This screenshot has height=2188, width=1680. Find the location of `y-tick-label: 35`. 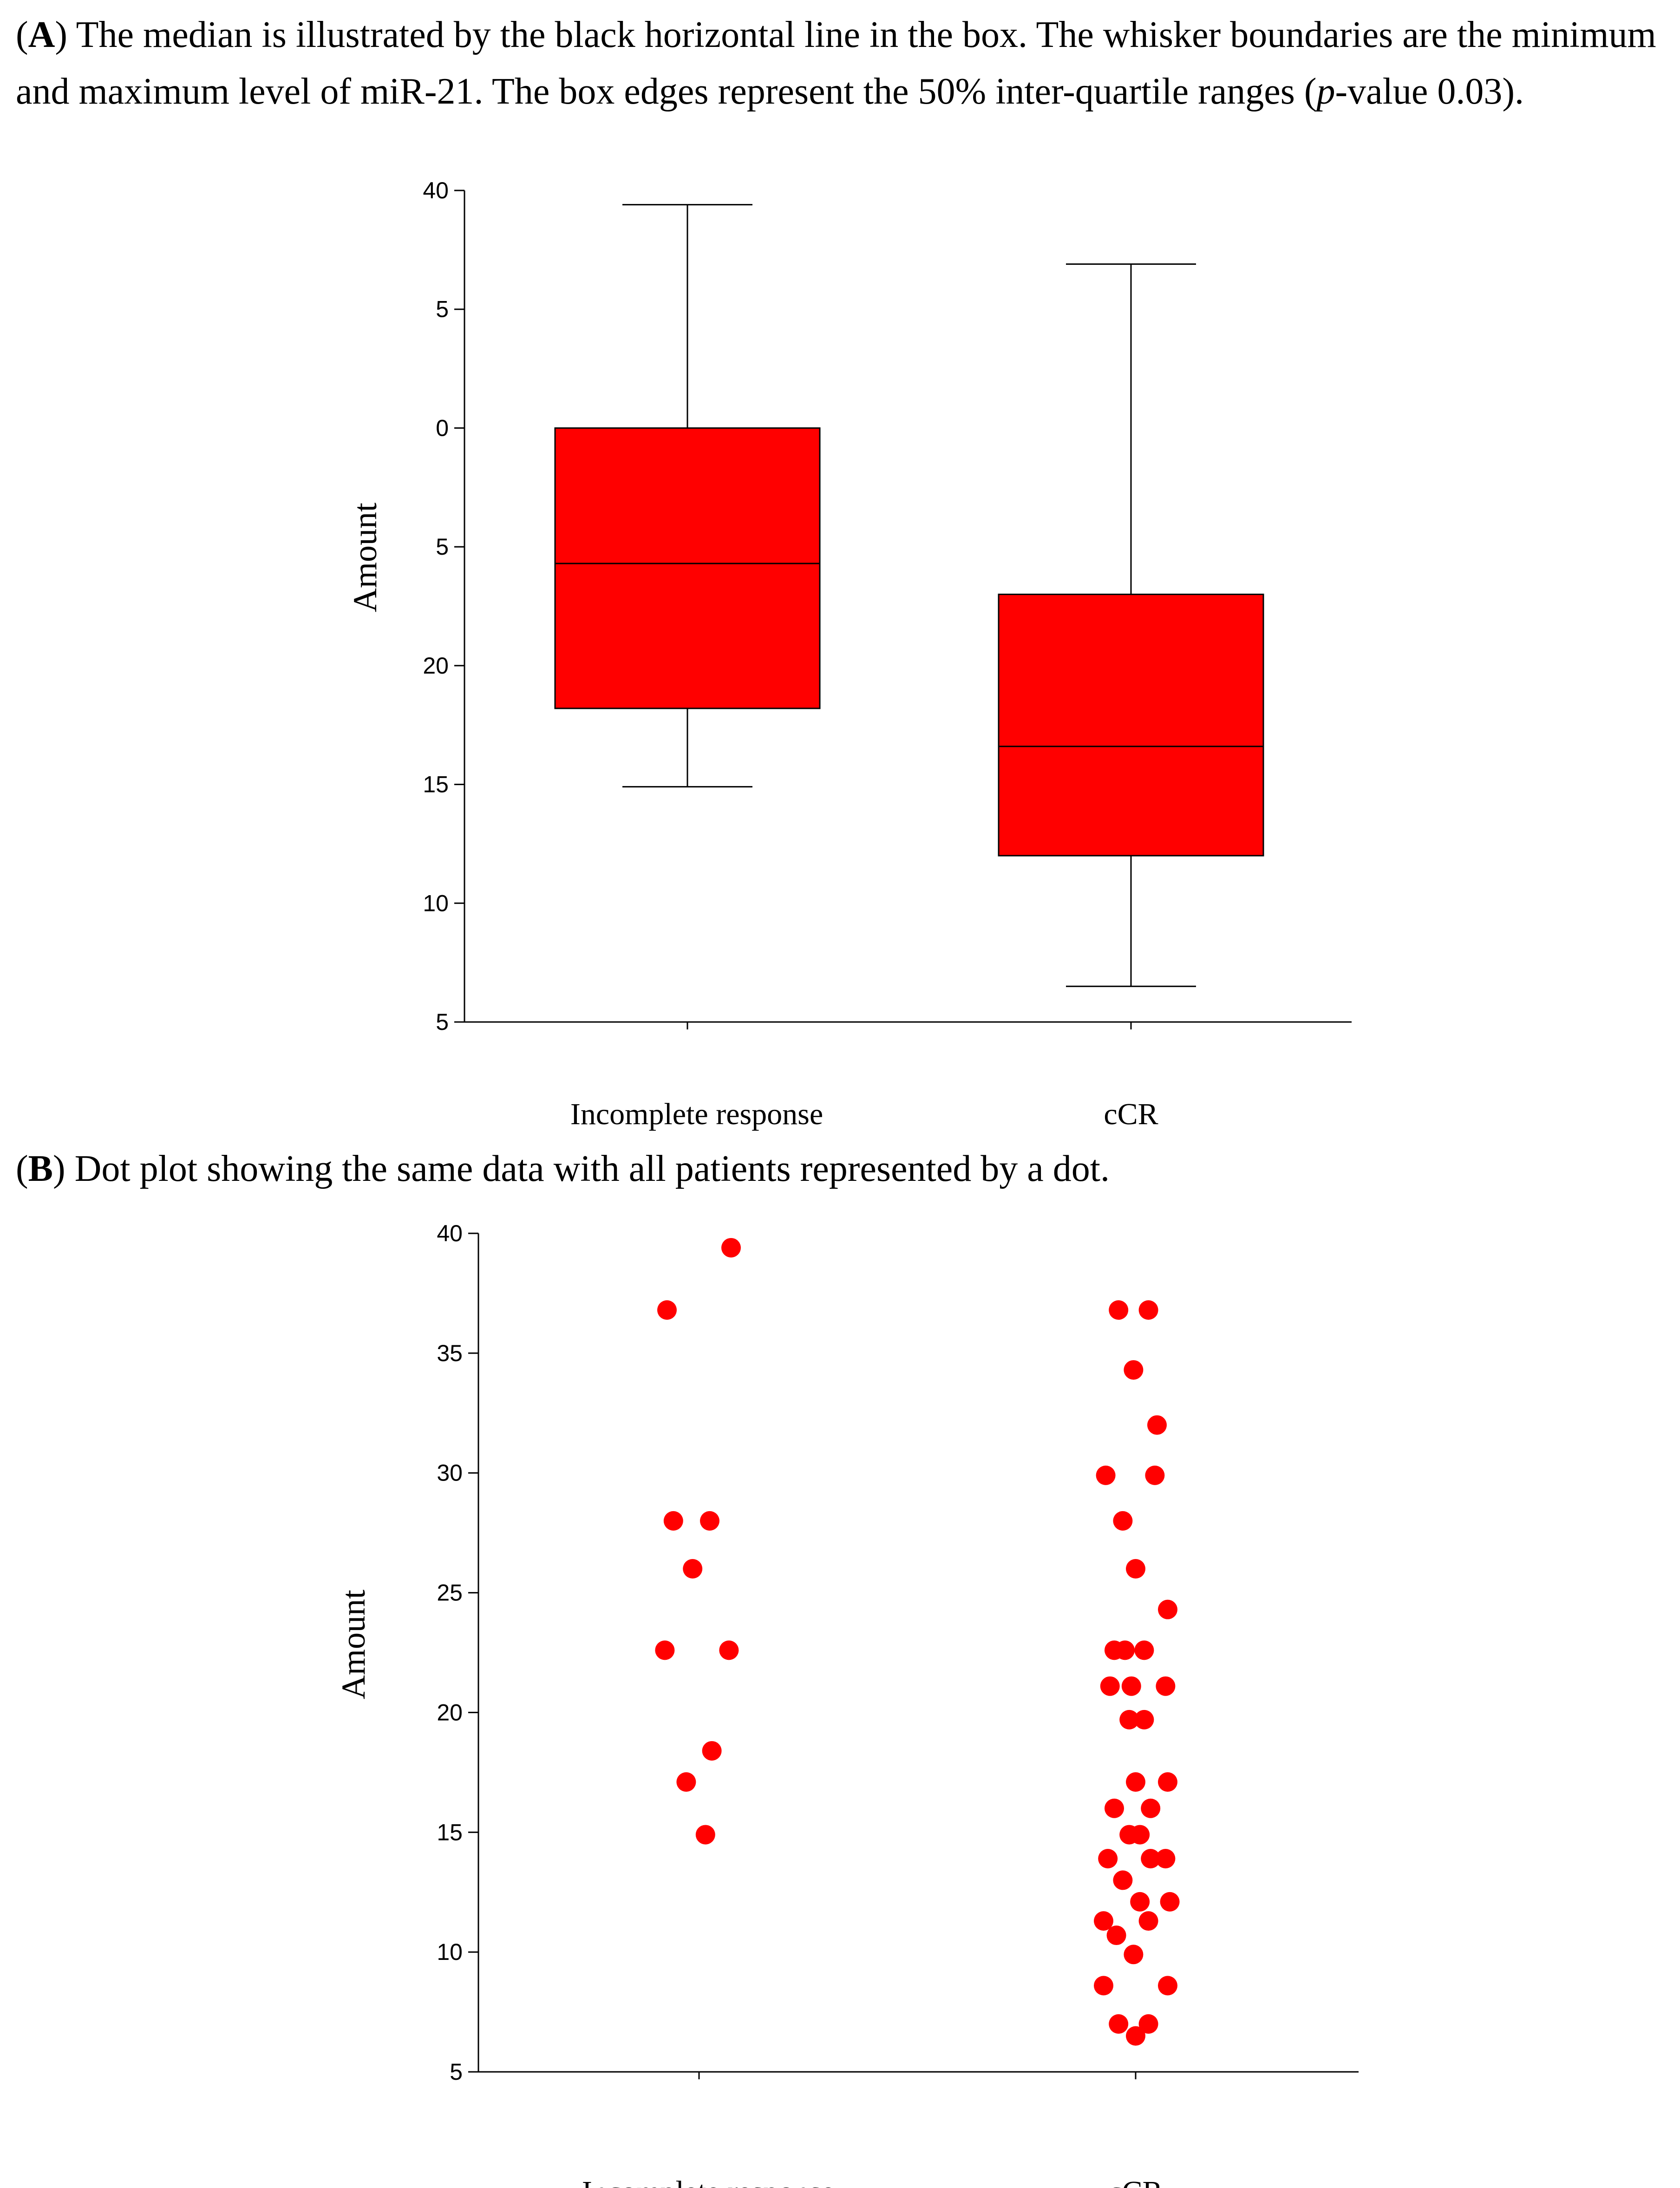

y-tick-label: 35 is located at coordinates (450, 1353).